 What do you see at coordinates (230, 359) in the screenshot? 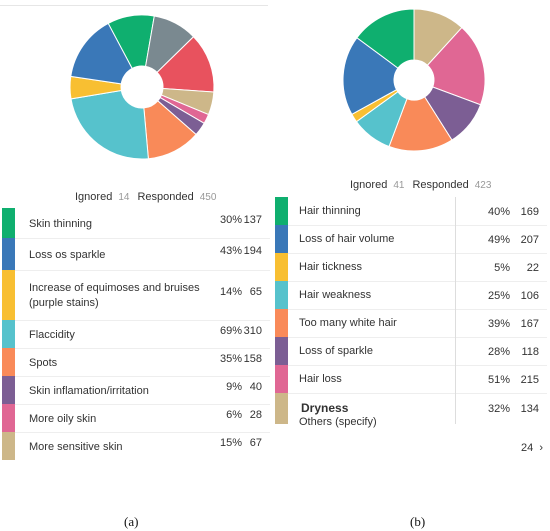
I see `answer-percent: 35%` at bounding box center [230, 359].